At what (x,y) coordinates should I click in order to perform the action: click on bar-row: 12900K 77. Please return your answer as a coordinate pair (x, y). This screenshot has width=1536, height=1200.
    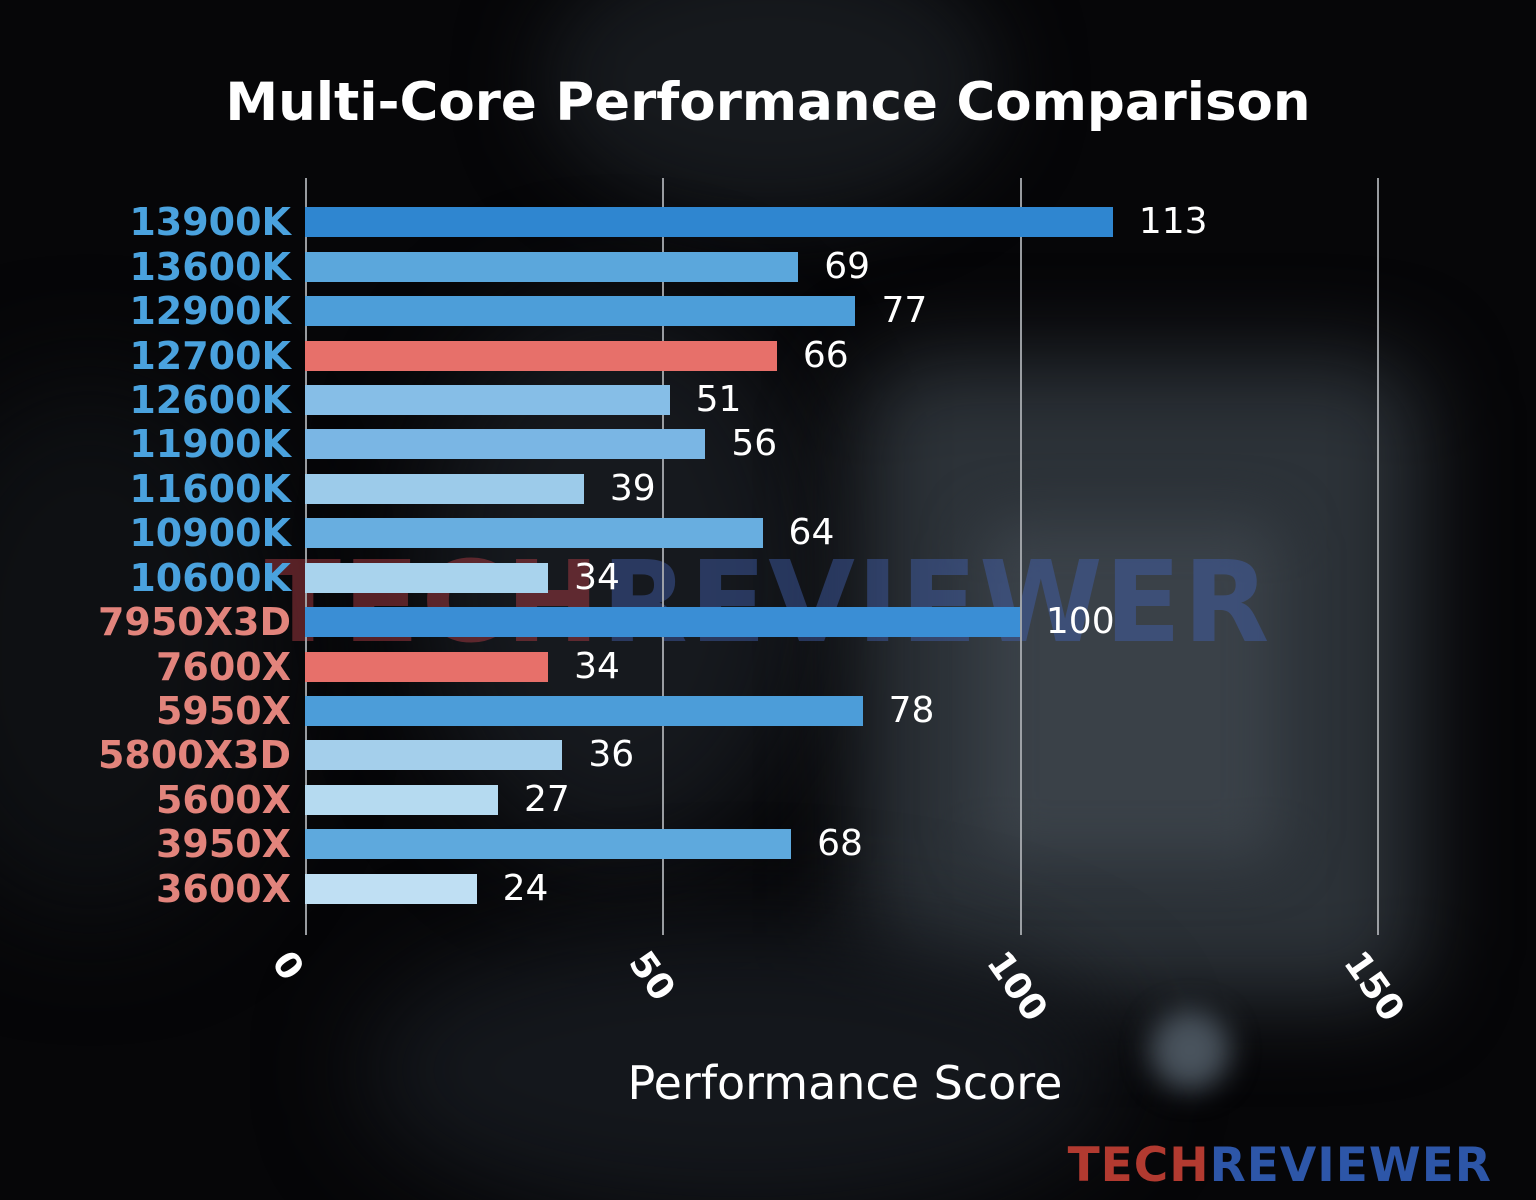
    Looking at the image, I should click on (780, 311).